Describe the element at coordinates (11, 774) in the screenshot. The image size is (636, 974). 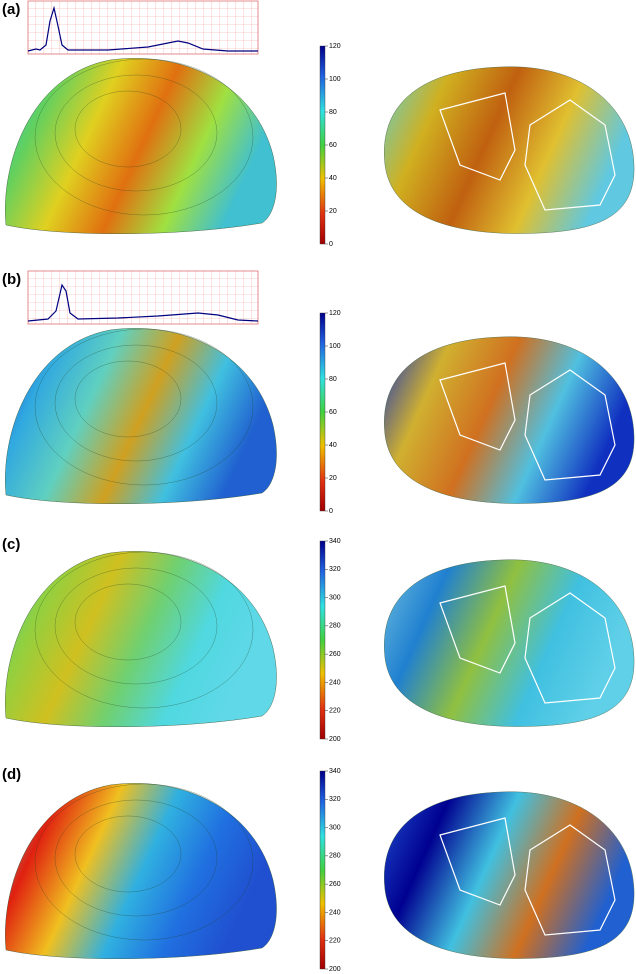
I see `panel-label: (d)` at that location.